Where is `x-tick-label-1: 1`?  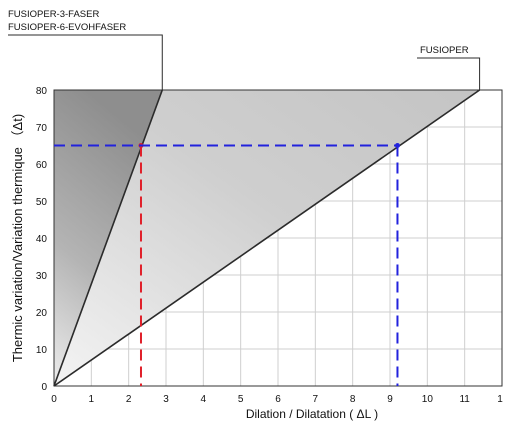 x-tick-label-1: 1 is located at coordinates (92, 399).